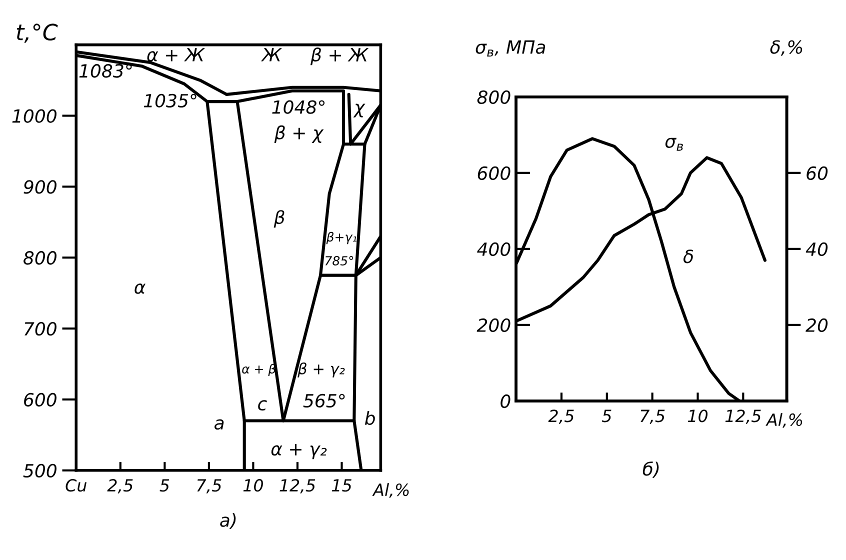  I want to click on text: а), so click(228, 521).